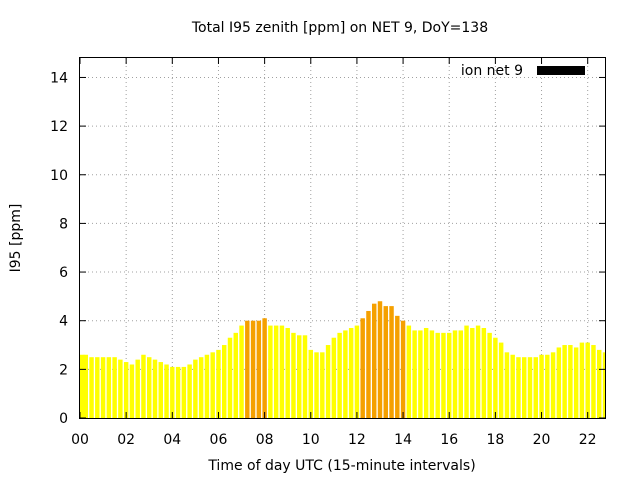 This screenshot has width=640, height=480. What do you see at coordinates (59, 78) in the screenshot?
I see `y-tick-label: 14` at bounding box center [59, 78].